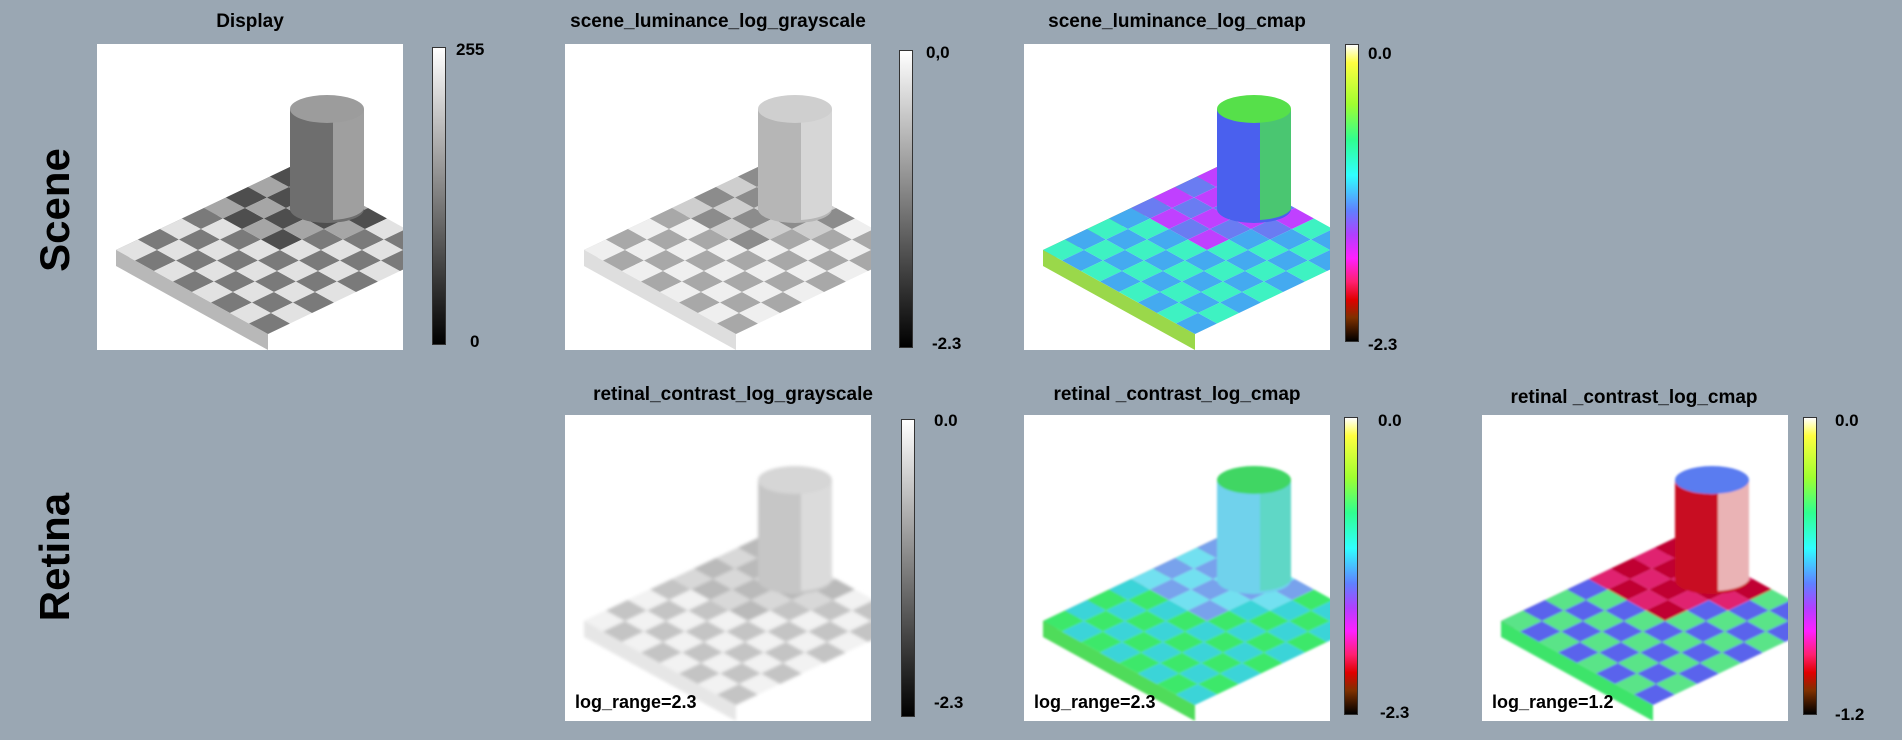  Describe the element at coordinates (1733, 535) in the screenshot. I see `cylinder-highlight` at that location.